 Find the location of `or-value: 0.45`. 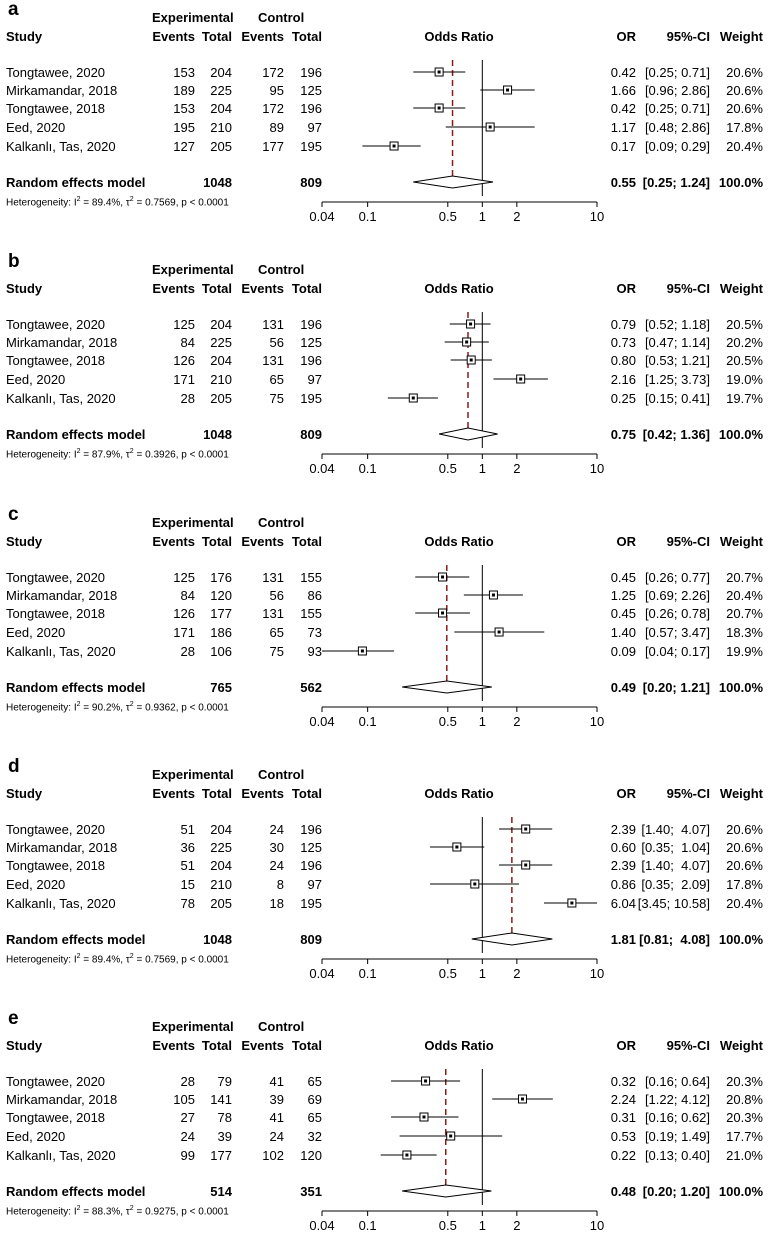

or-value: 0.45 is located at coordinates (623, 613).